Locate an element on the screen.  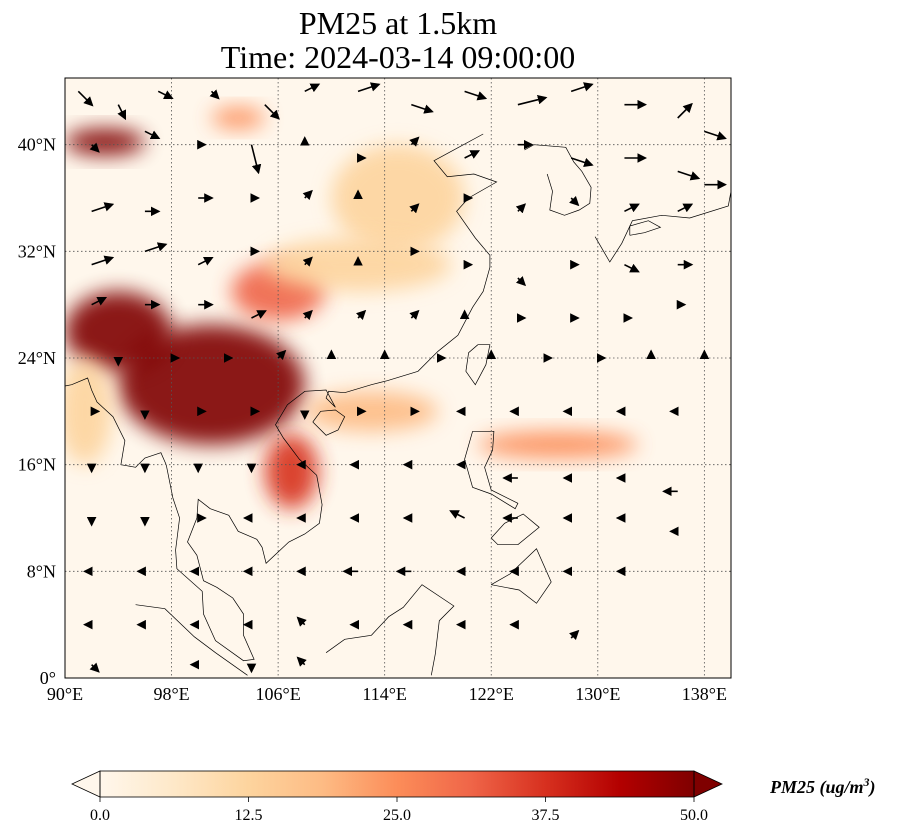
colorbar-tick-label: 25.0 is located at coordinates (397, 815).